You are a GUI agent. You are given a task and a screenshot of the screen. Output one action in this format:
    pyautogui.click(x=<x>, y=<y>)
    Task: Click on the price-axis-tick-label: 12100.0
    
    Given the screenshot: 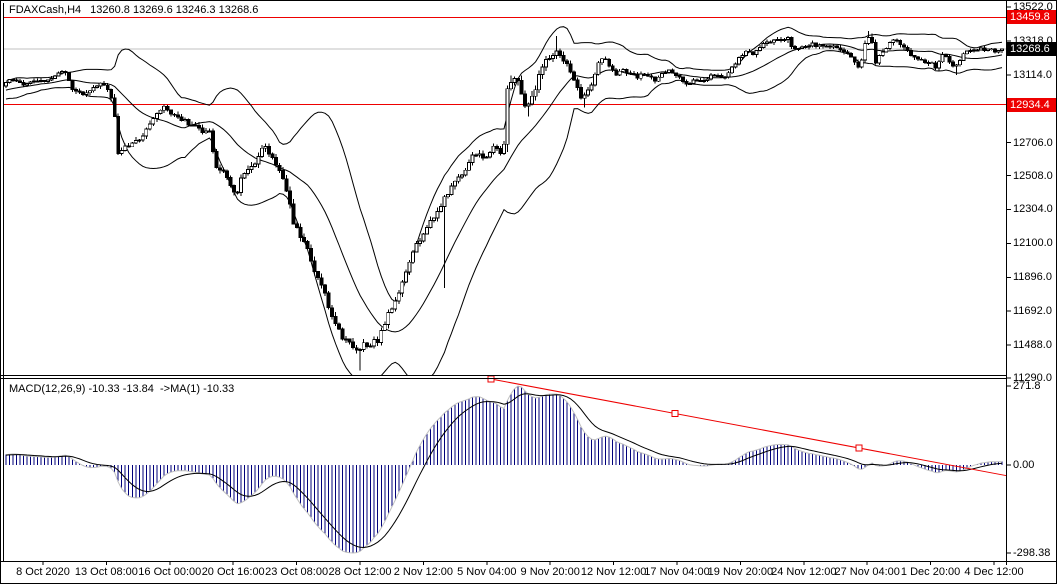 What is the action you would take?
    pyautogui.click(x=1033, y=243)
    